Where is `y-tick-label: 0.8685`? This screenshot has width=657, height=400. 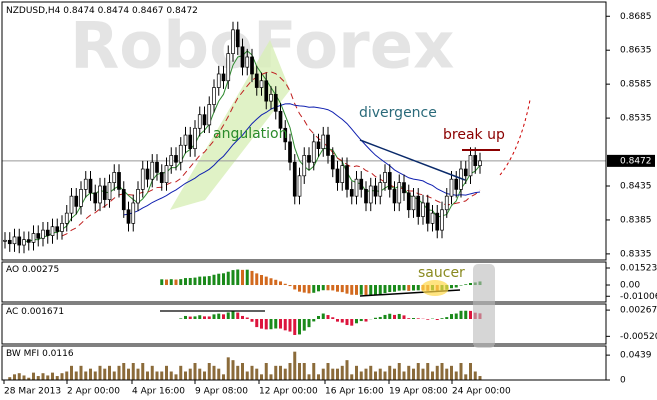
y-tick-label: 0.8685 is located at coordinates (636, 17).